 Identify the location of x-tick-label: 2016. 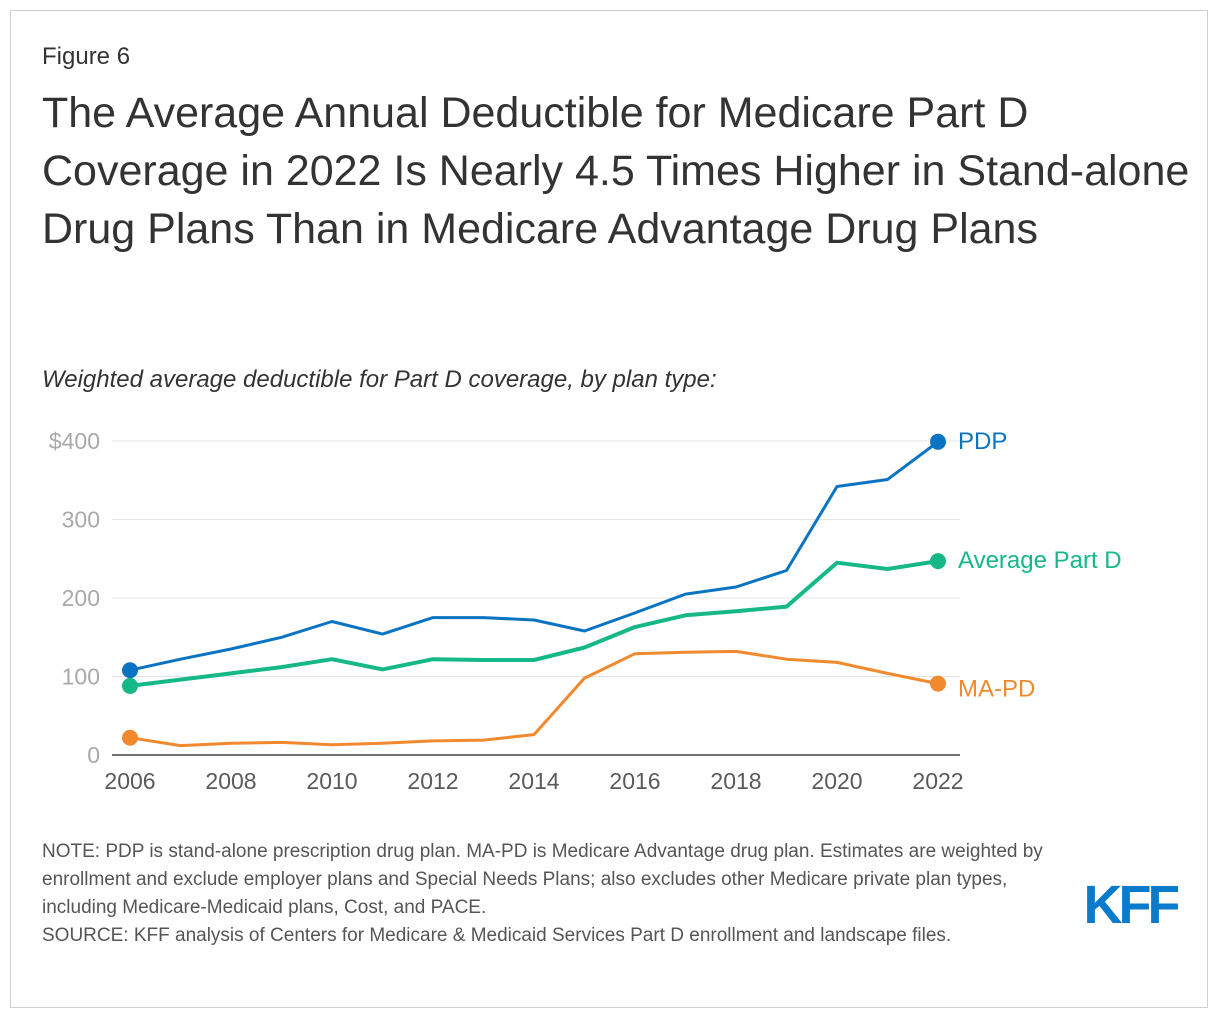
(634, 781).